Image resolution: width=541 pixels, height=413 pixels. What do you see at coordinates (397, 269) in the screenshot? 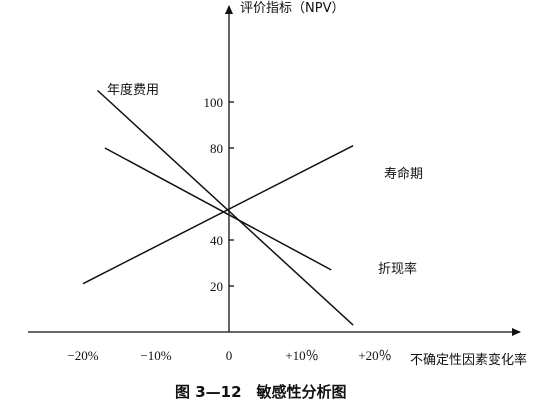
I see `series-label: 折现率` at bounding box center [397, 269].